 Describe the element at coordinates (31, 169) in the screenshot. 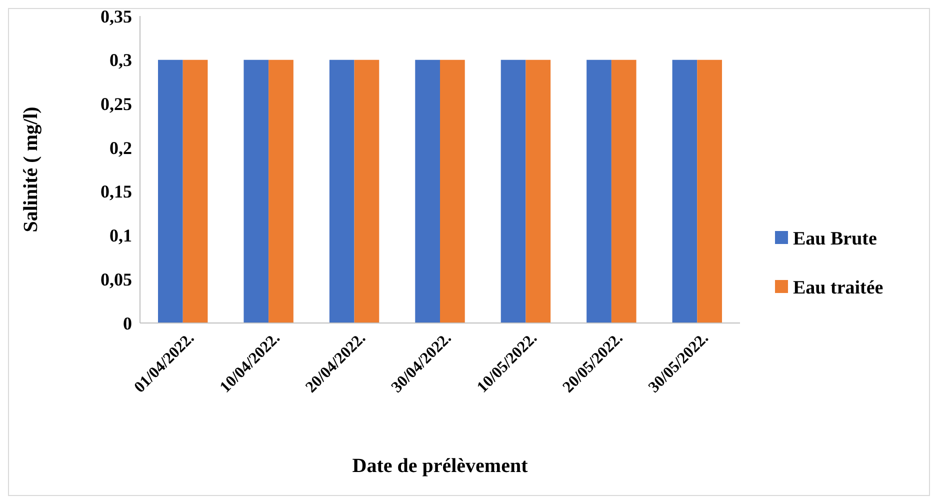

I see `y-axis-title: Salinité ( mg/l)` at that location.